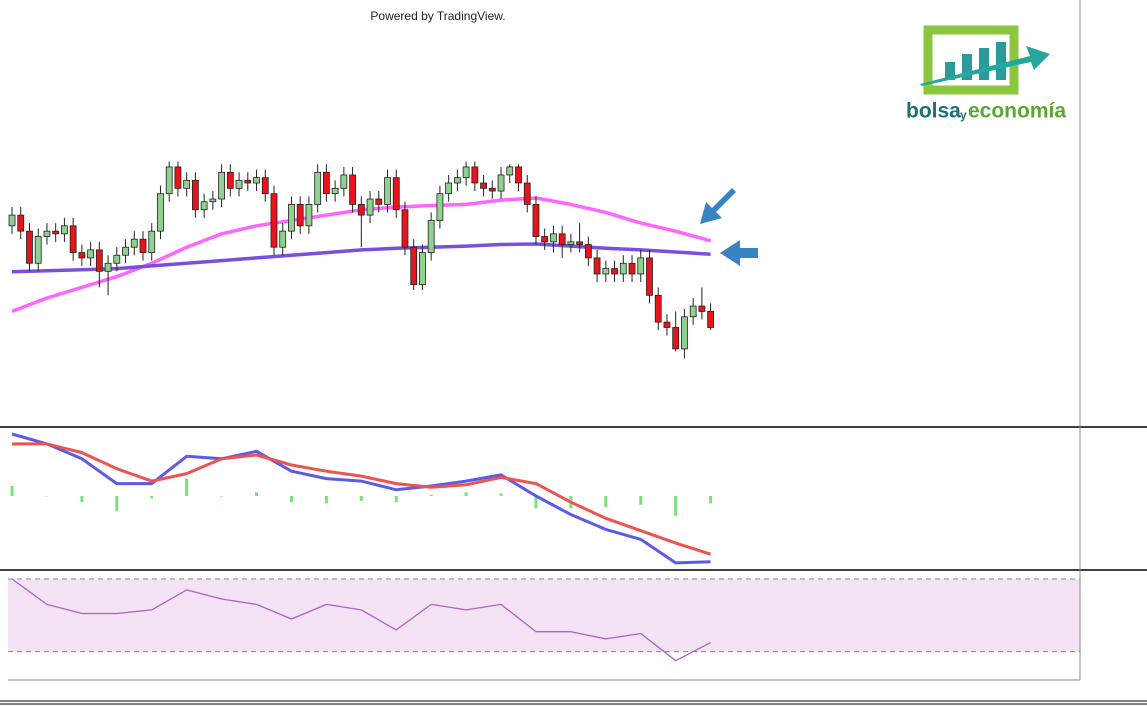  I want to click on logo: bolsa y economía, so click(986, 74).